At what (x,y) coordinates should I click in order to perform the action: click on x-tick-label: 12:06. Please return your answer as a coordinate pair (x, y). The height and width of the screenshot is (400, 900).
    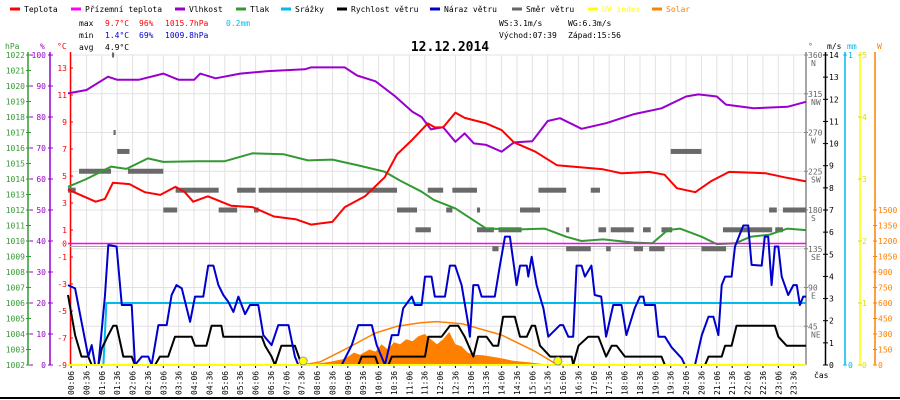
    Looking at the image, I should click on (440, 383).